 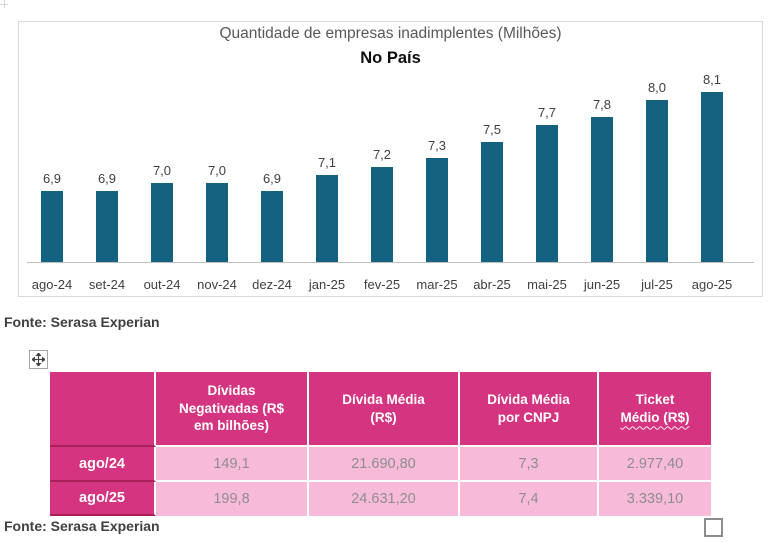 What do you see at coordinates (232, 464) in the screenshot?
I see `table-cell: 149,1` at bounding box center [232, 464].